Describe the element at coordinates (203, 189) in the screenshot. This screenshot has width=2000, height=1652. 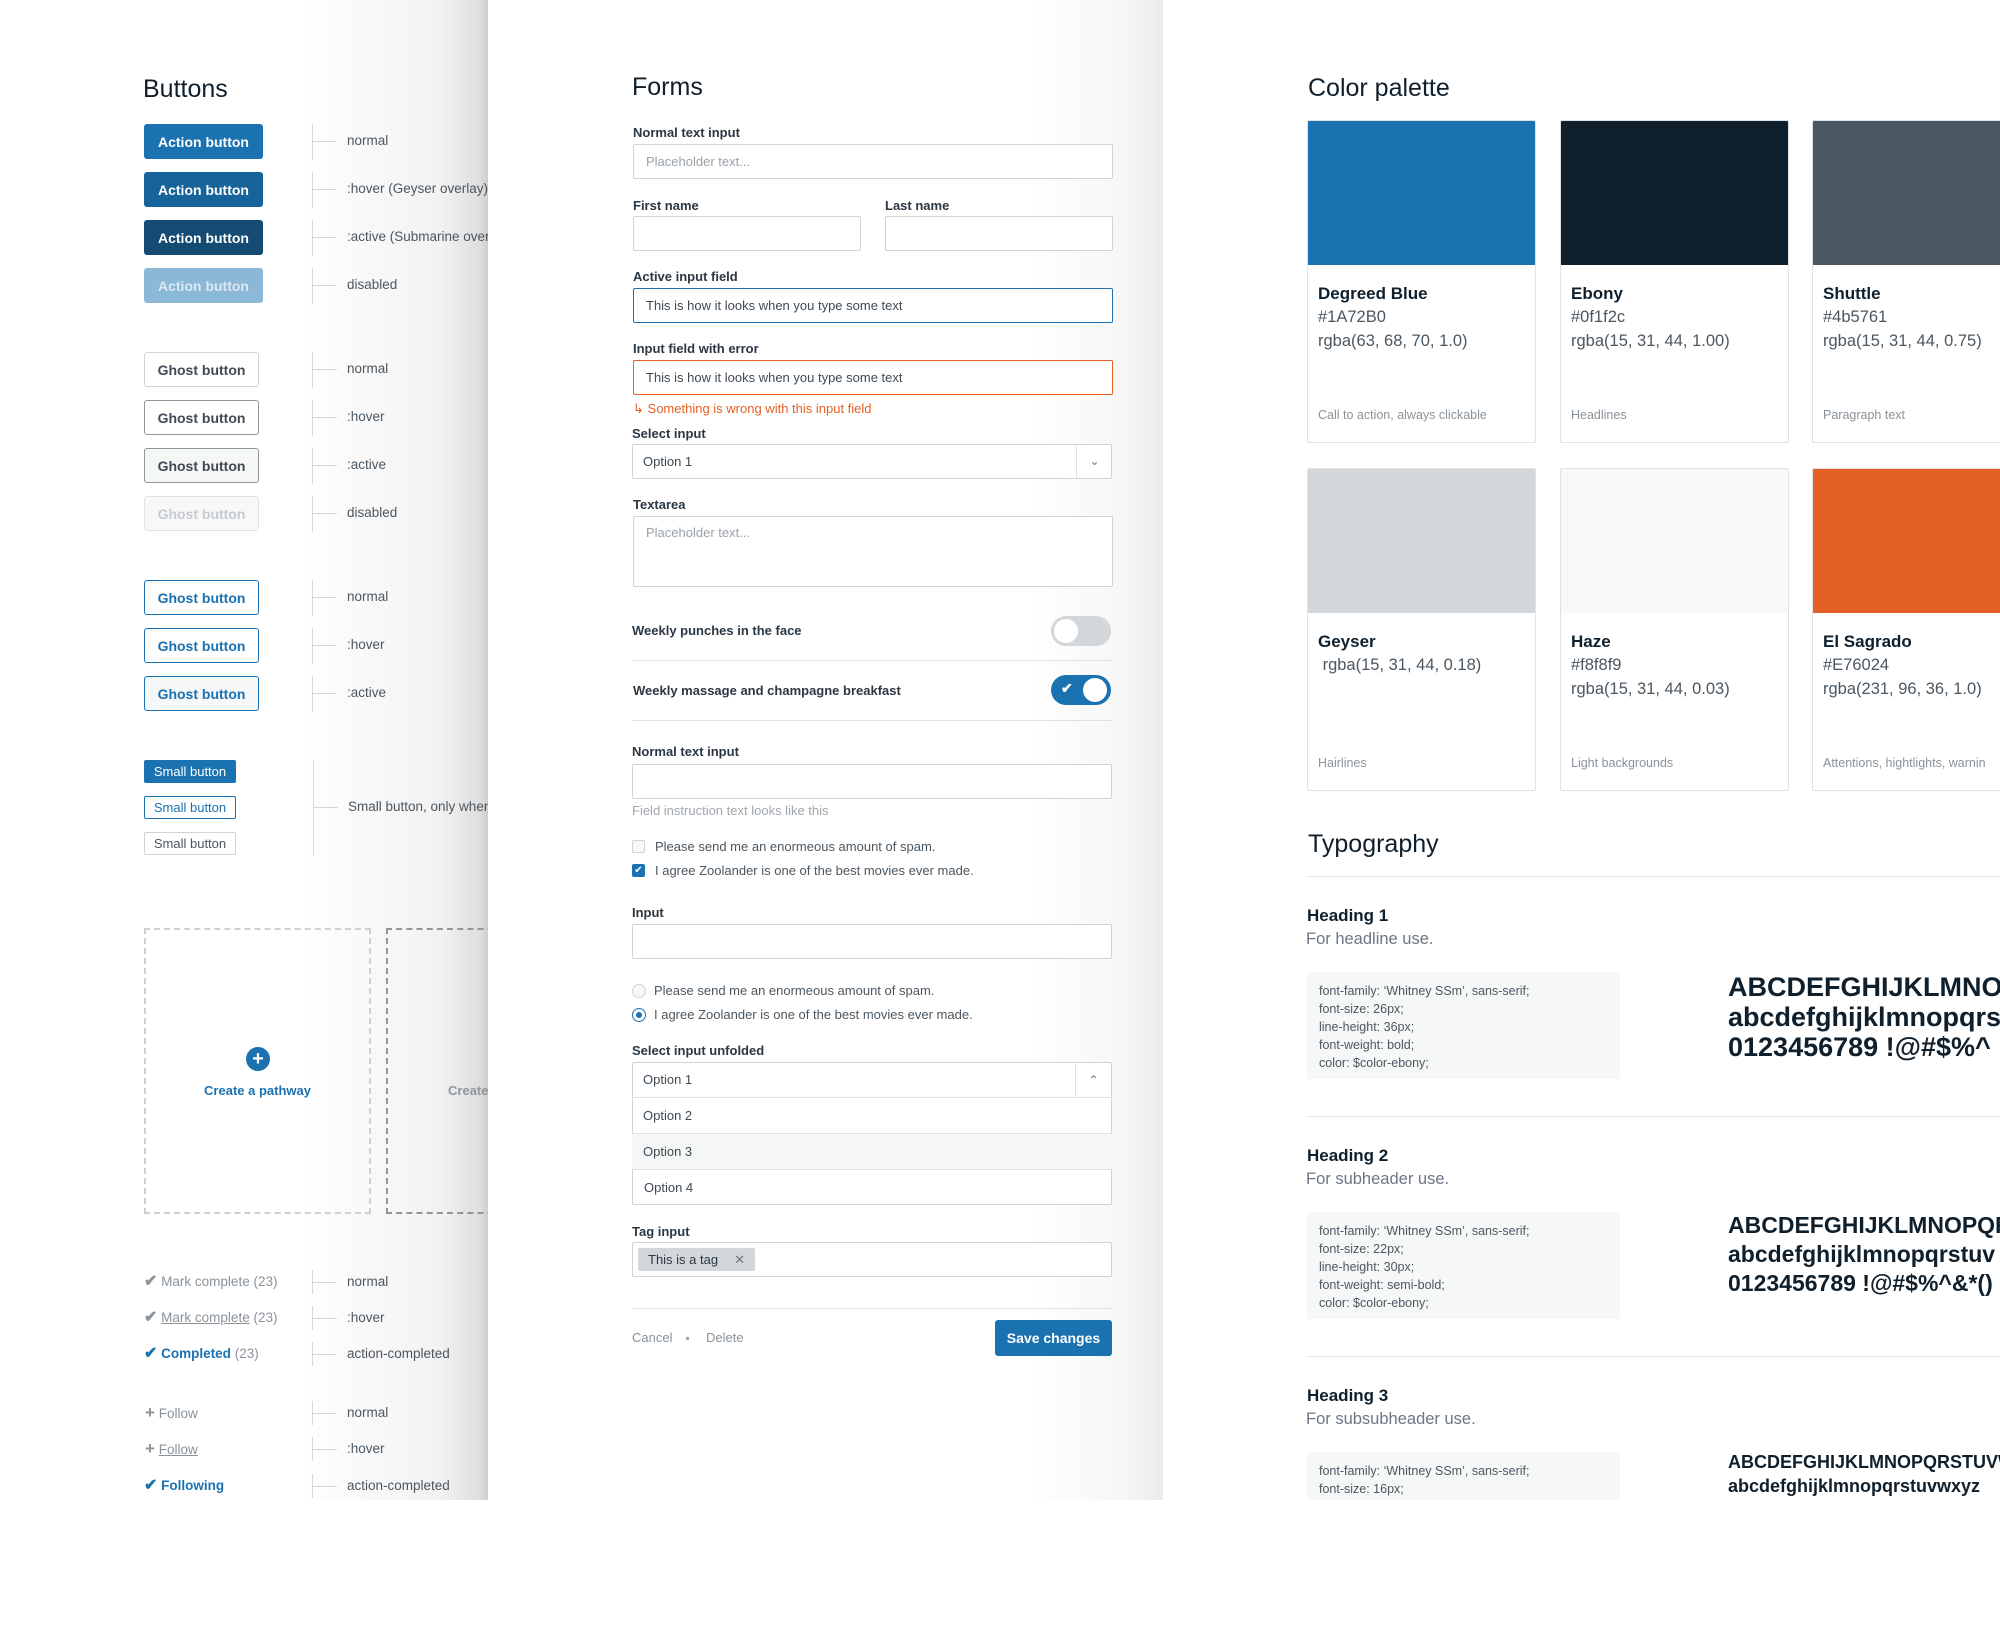
I see `action-button-hover: Action button` at that location.